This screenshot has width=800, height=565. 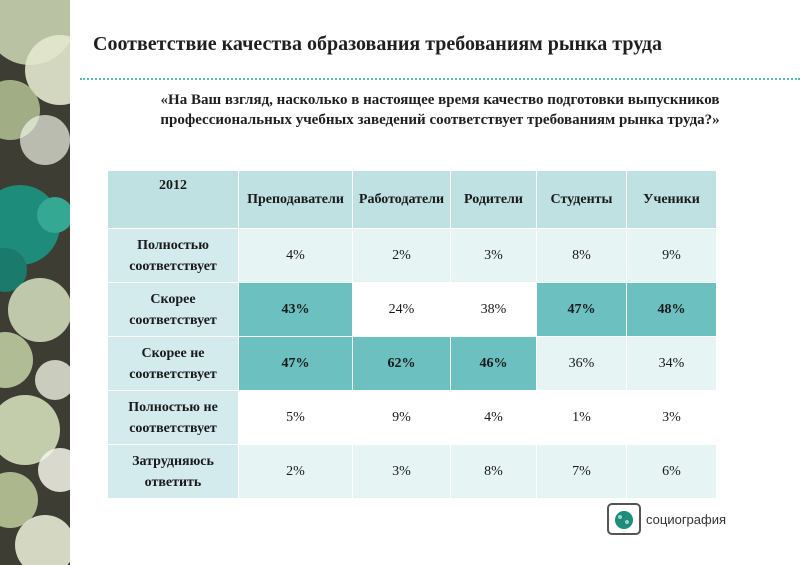 I want to click on table-cell: 7%, so click(x=581, y=471).